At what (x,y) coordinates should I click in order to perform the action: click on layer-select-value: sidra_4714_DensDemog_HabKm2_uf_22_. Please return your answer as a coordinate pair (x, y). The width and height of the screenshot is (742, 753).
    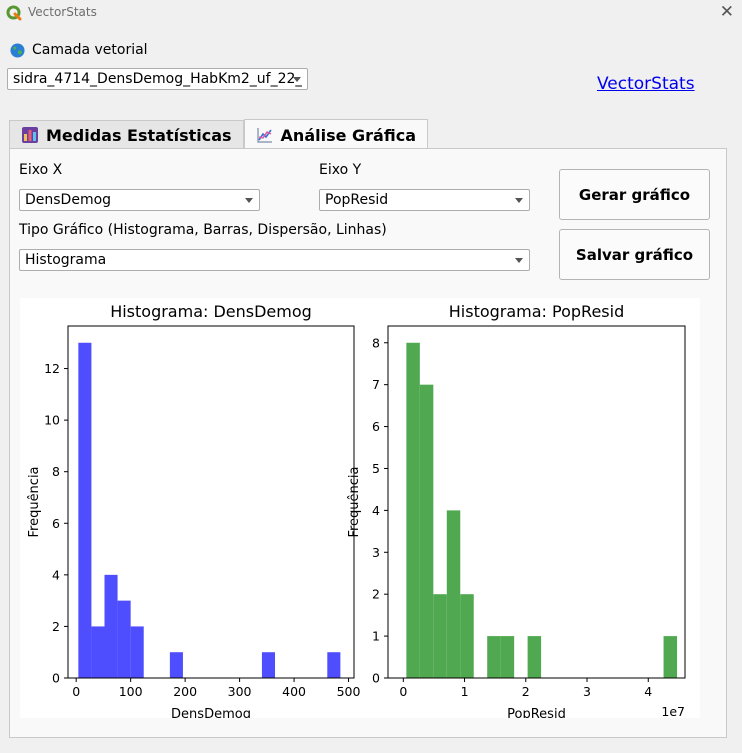
    Looking at the image, I should click on (158, 79).